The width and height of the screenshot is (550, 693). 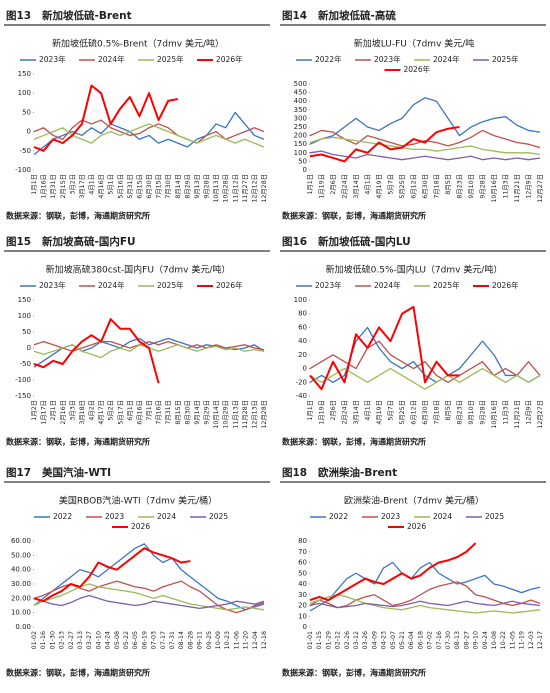 What do you see at coordinates (364, 241) in the screenshot?
I see `figure-caption: 新加坡低硫-国内LU` at bounding box center [364, 241].